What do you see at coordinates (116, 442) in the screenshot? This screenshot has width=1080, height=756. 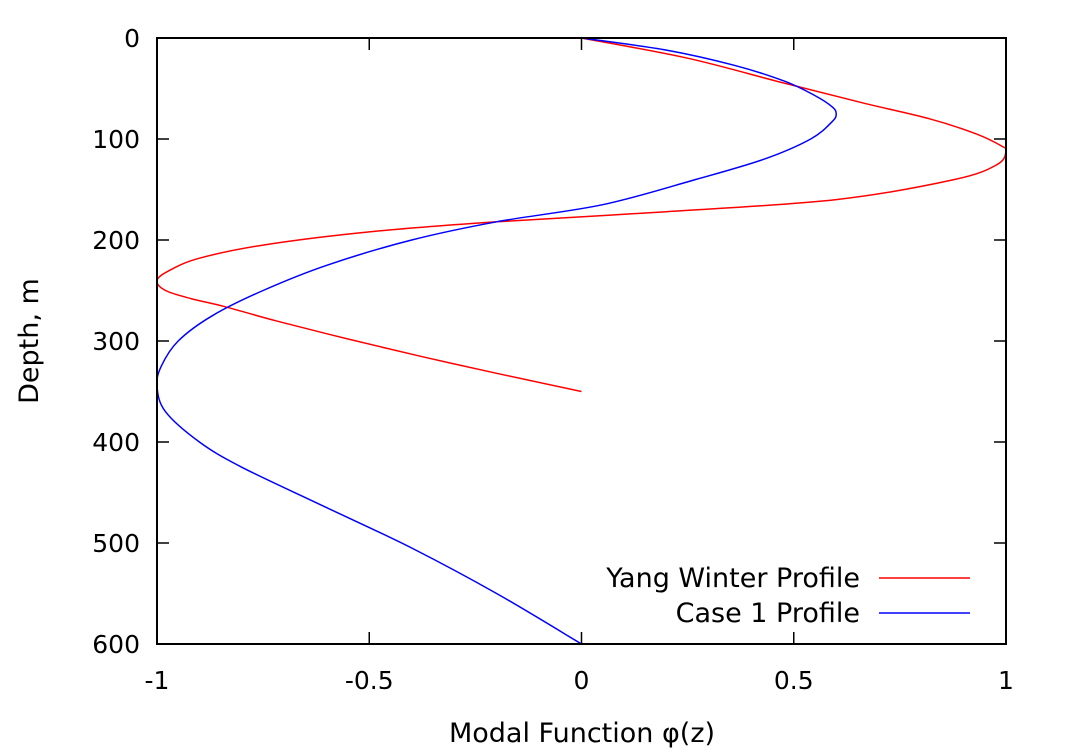 I see `y-tick-label: 400` at bounding box center [116, 442].